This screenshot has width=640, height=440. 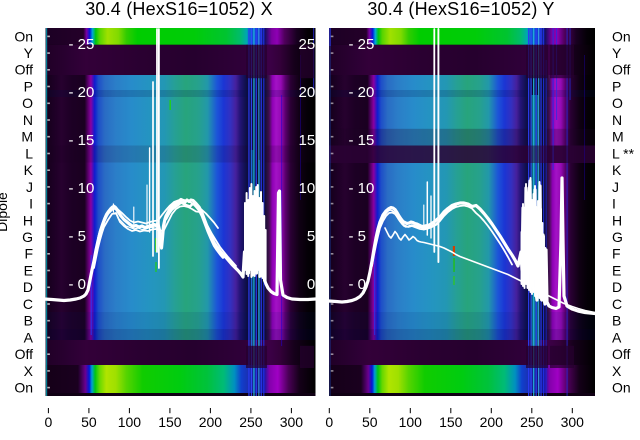 What do you see at coordinates (5, 212) in the screenshot?
I see `svg-text: Dipole` at bounding box center [5, 212].